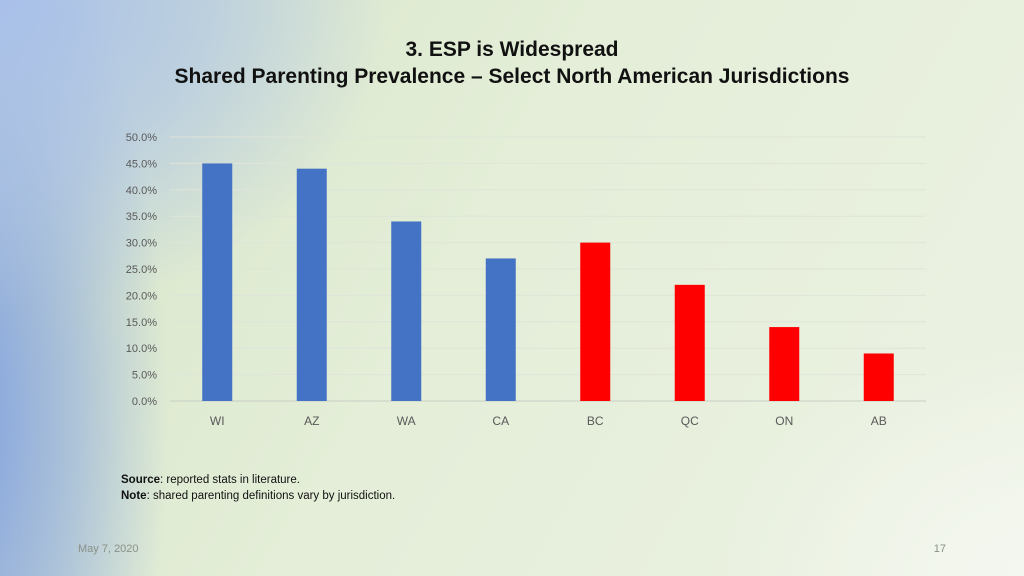 This screenshot has height=576, width=1024. Describe the element at coordinates (311, 421) in the screenshot. I see `x-tick-label: AZ` at that location.